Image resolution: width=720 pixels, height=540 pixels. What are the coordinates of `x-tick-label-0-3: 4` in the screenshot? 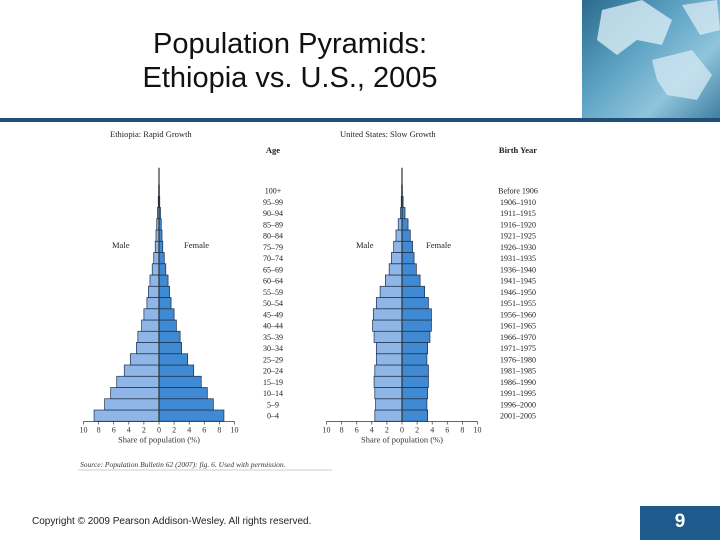 It's located at (129, 430).